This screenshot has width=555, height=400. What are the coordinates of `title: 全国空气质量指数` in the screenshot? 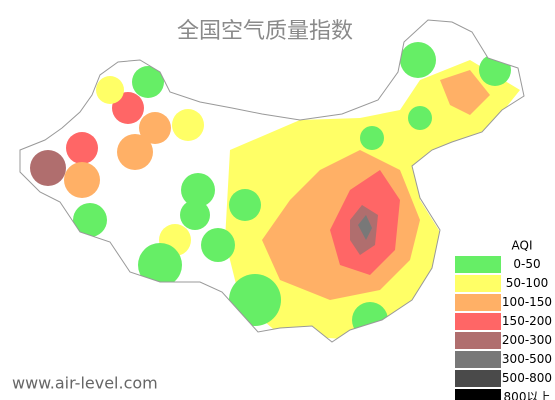 It's located at (265, 31).